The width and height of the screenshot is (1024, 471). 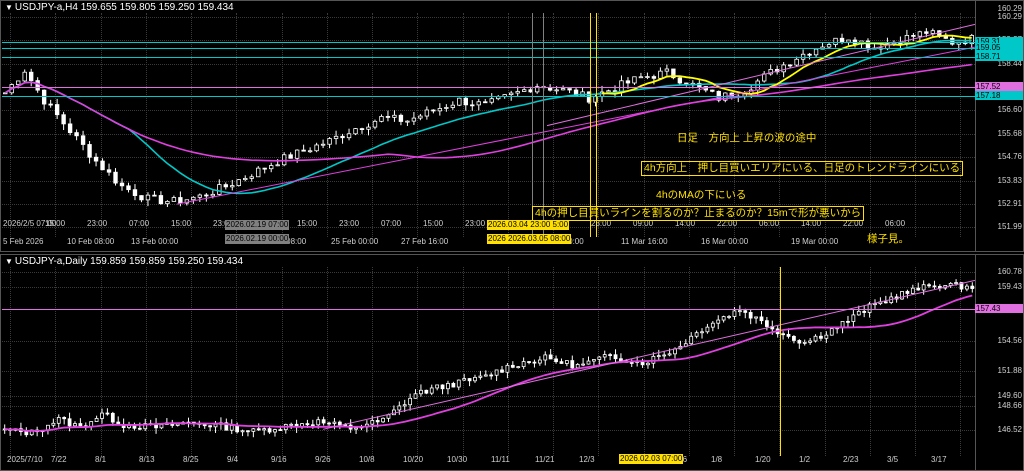 What do you see at coordinates (59, 459) in the screenshot?
I see `x-axis-tick-daily: 7/22` at bounding box center [59, 459].